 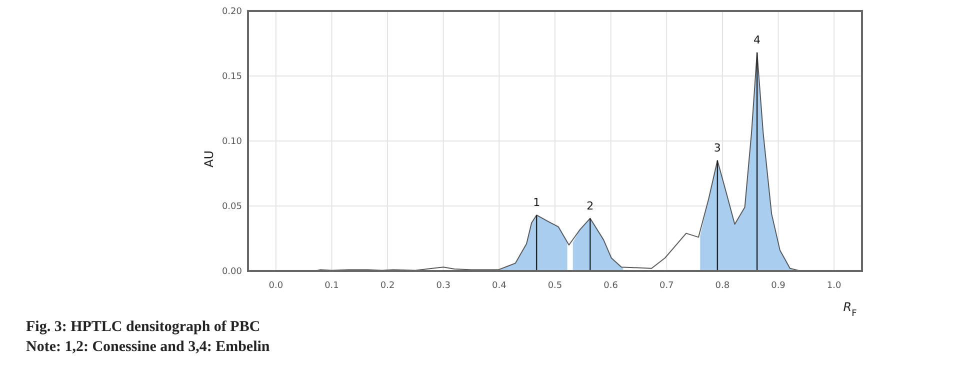 I want to click on annotation: 4, so click(x=757, y=40).